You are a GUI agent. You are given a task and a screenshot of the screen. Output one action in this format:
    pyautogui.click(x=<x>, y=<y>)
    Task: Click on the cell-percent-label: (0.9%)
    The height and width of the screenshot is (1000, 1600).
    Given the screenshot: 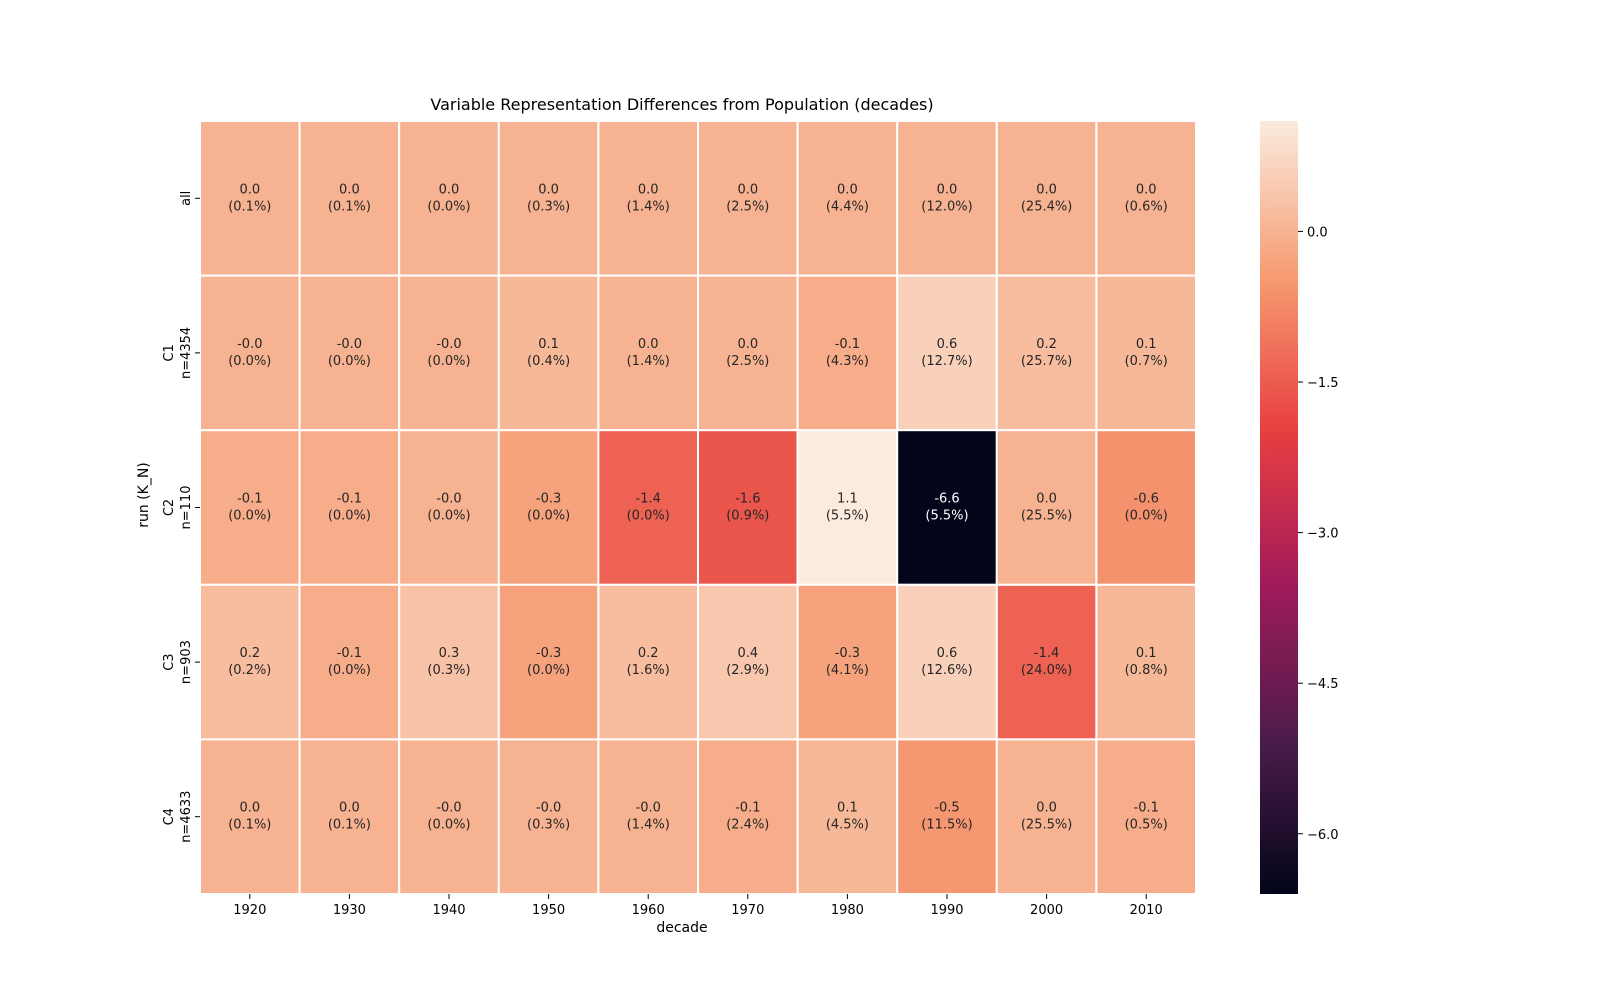 What is the action you would take?
    pyautogui.click(x=747, y=516)
    